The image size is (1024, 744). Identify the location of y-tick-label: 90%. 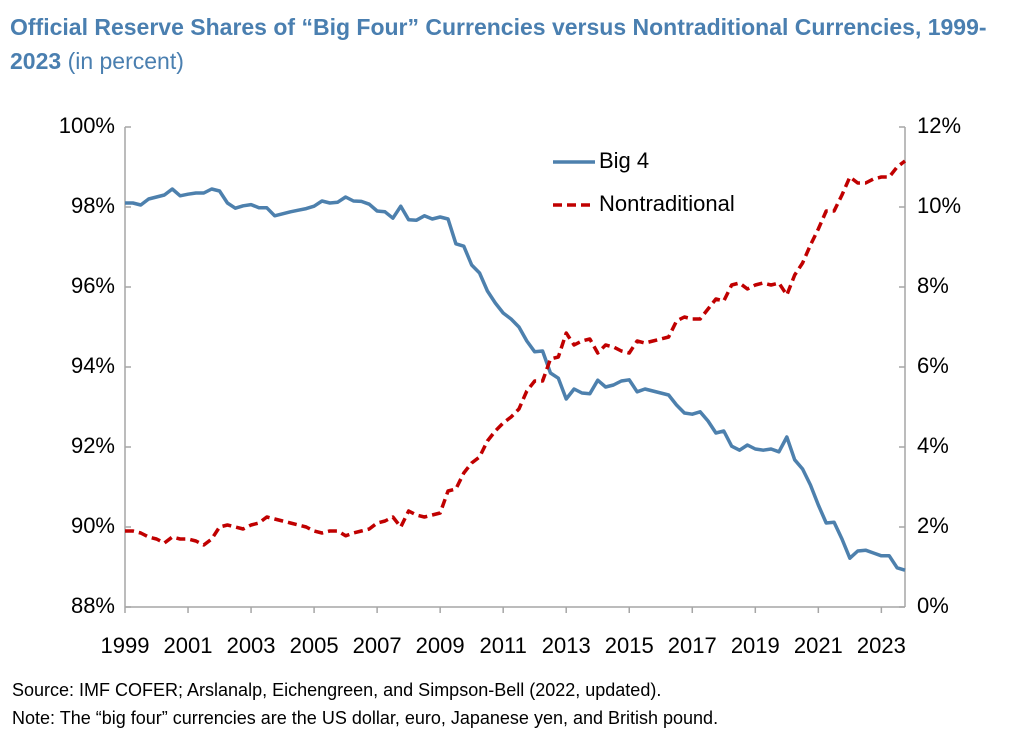
(93, 525).